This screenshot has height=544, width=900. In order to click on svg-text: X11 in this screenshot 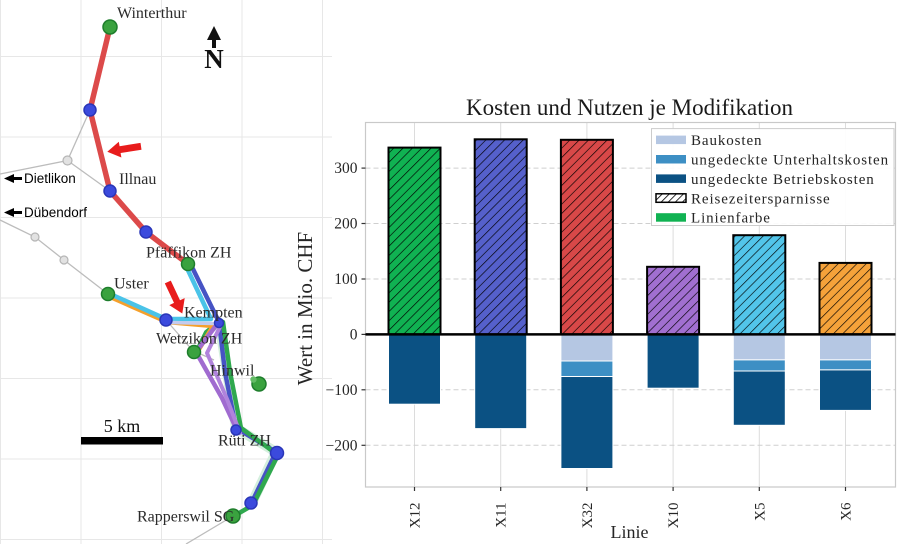, I will do `click(502, 515)`.